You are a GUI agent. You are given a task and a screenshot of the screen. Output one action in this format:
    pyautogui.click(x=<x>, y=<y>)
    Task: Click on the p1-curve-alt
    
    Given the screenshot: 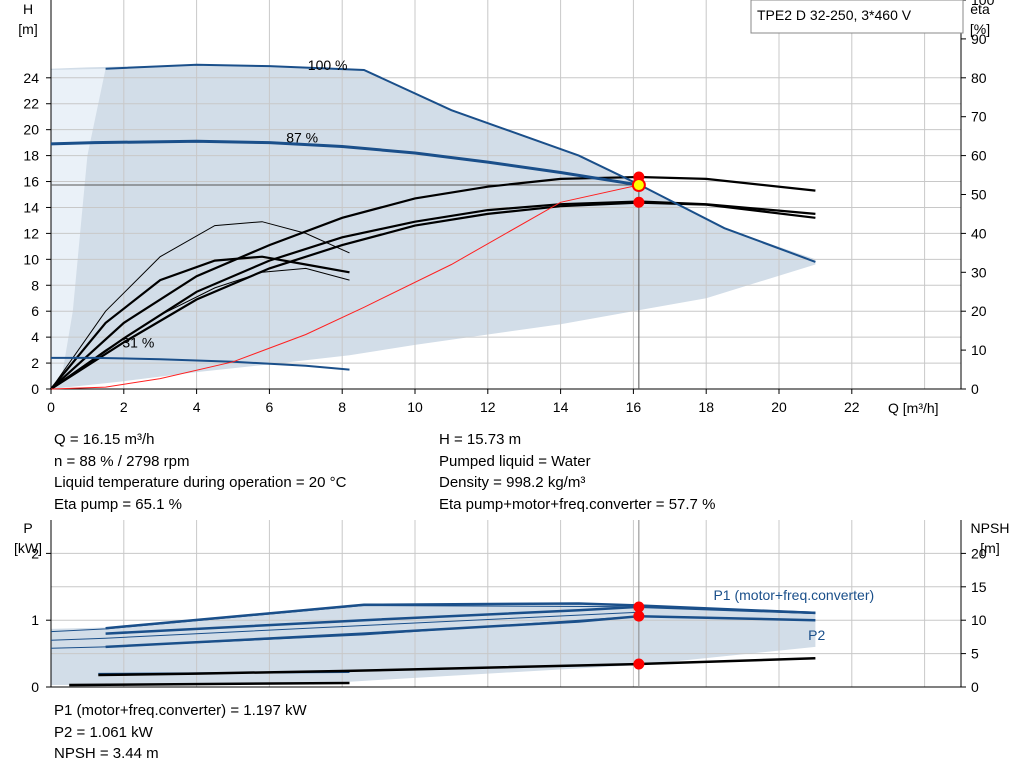 What is the action you would take?
    pyautogui.click(x=460, y=620)
    